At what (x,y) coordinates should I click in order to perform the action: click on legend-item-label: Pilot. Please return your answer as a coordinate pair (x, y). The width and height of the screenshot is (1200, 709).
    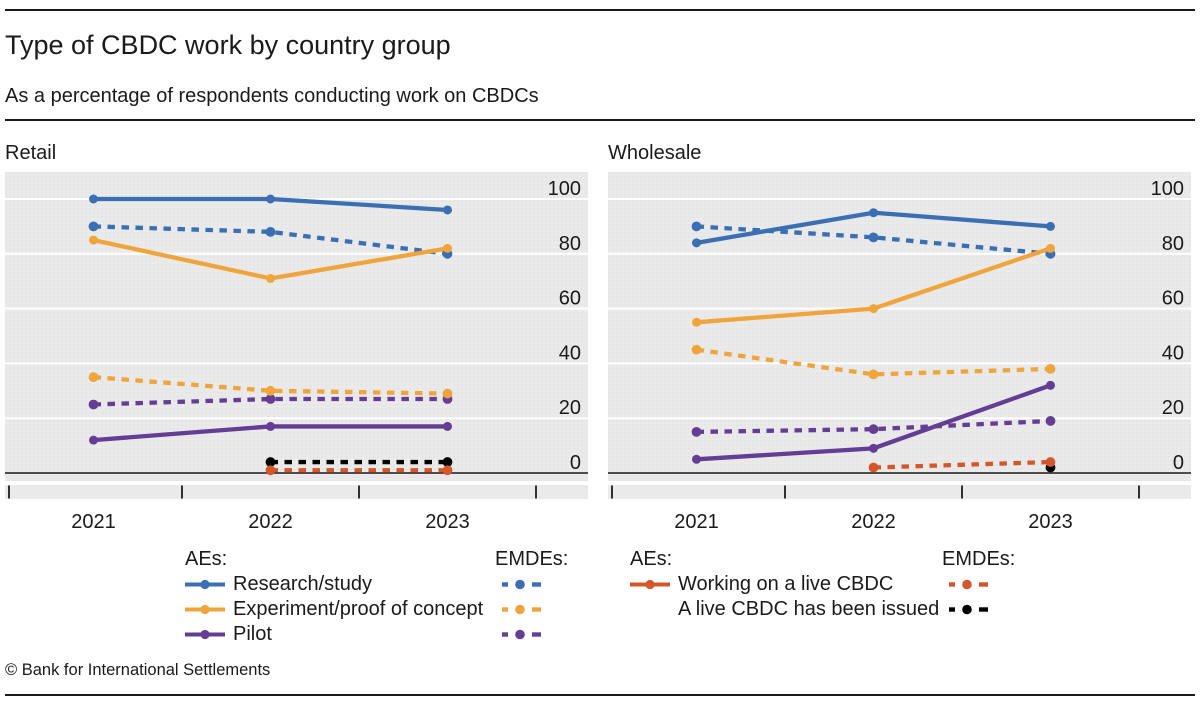
    Looking at the image, I should click on (252, 634).